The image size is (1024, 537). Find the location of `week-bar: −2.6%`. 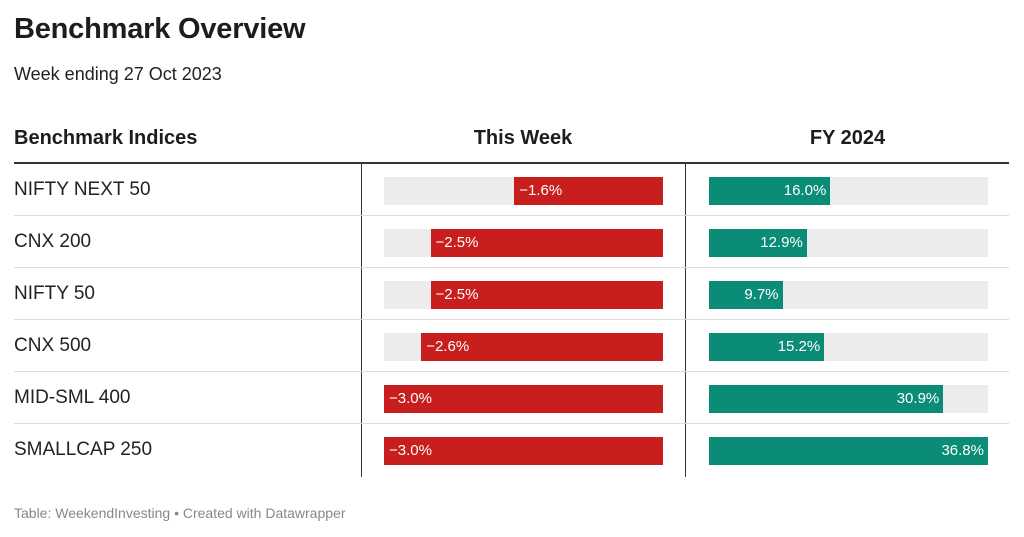

week-bar: −2.6% is located at coordinates (542, 347).